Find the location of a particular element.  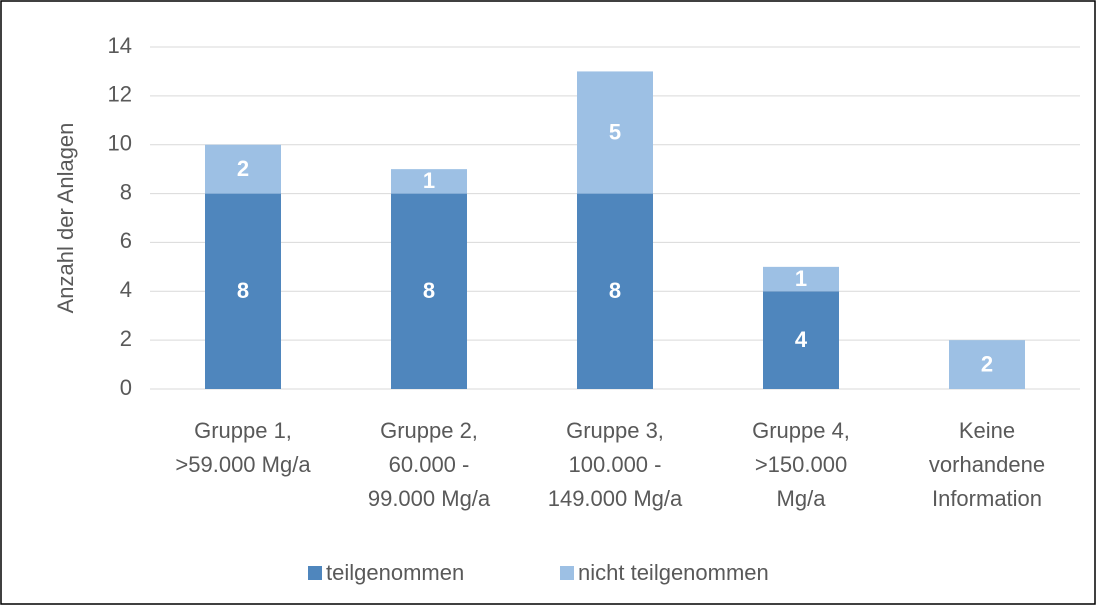

x-tick-line: >150.000 is located at coordinates (801, 464).